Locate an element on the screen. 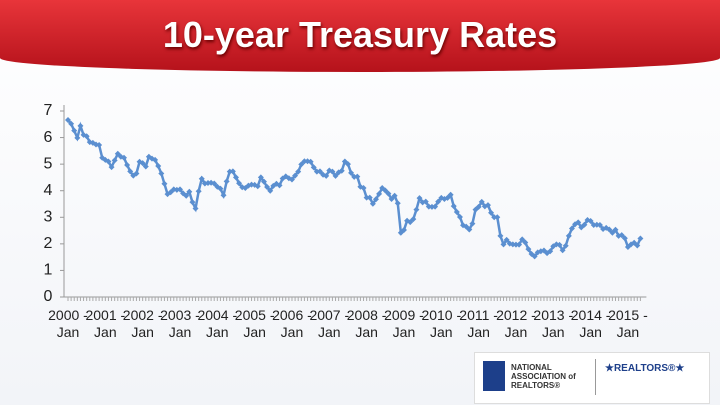 This screenshot has height=405, width=720. y-tick-label: 2 is located at coordinates (48, 243).